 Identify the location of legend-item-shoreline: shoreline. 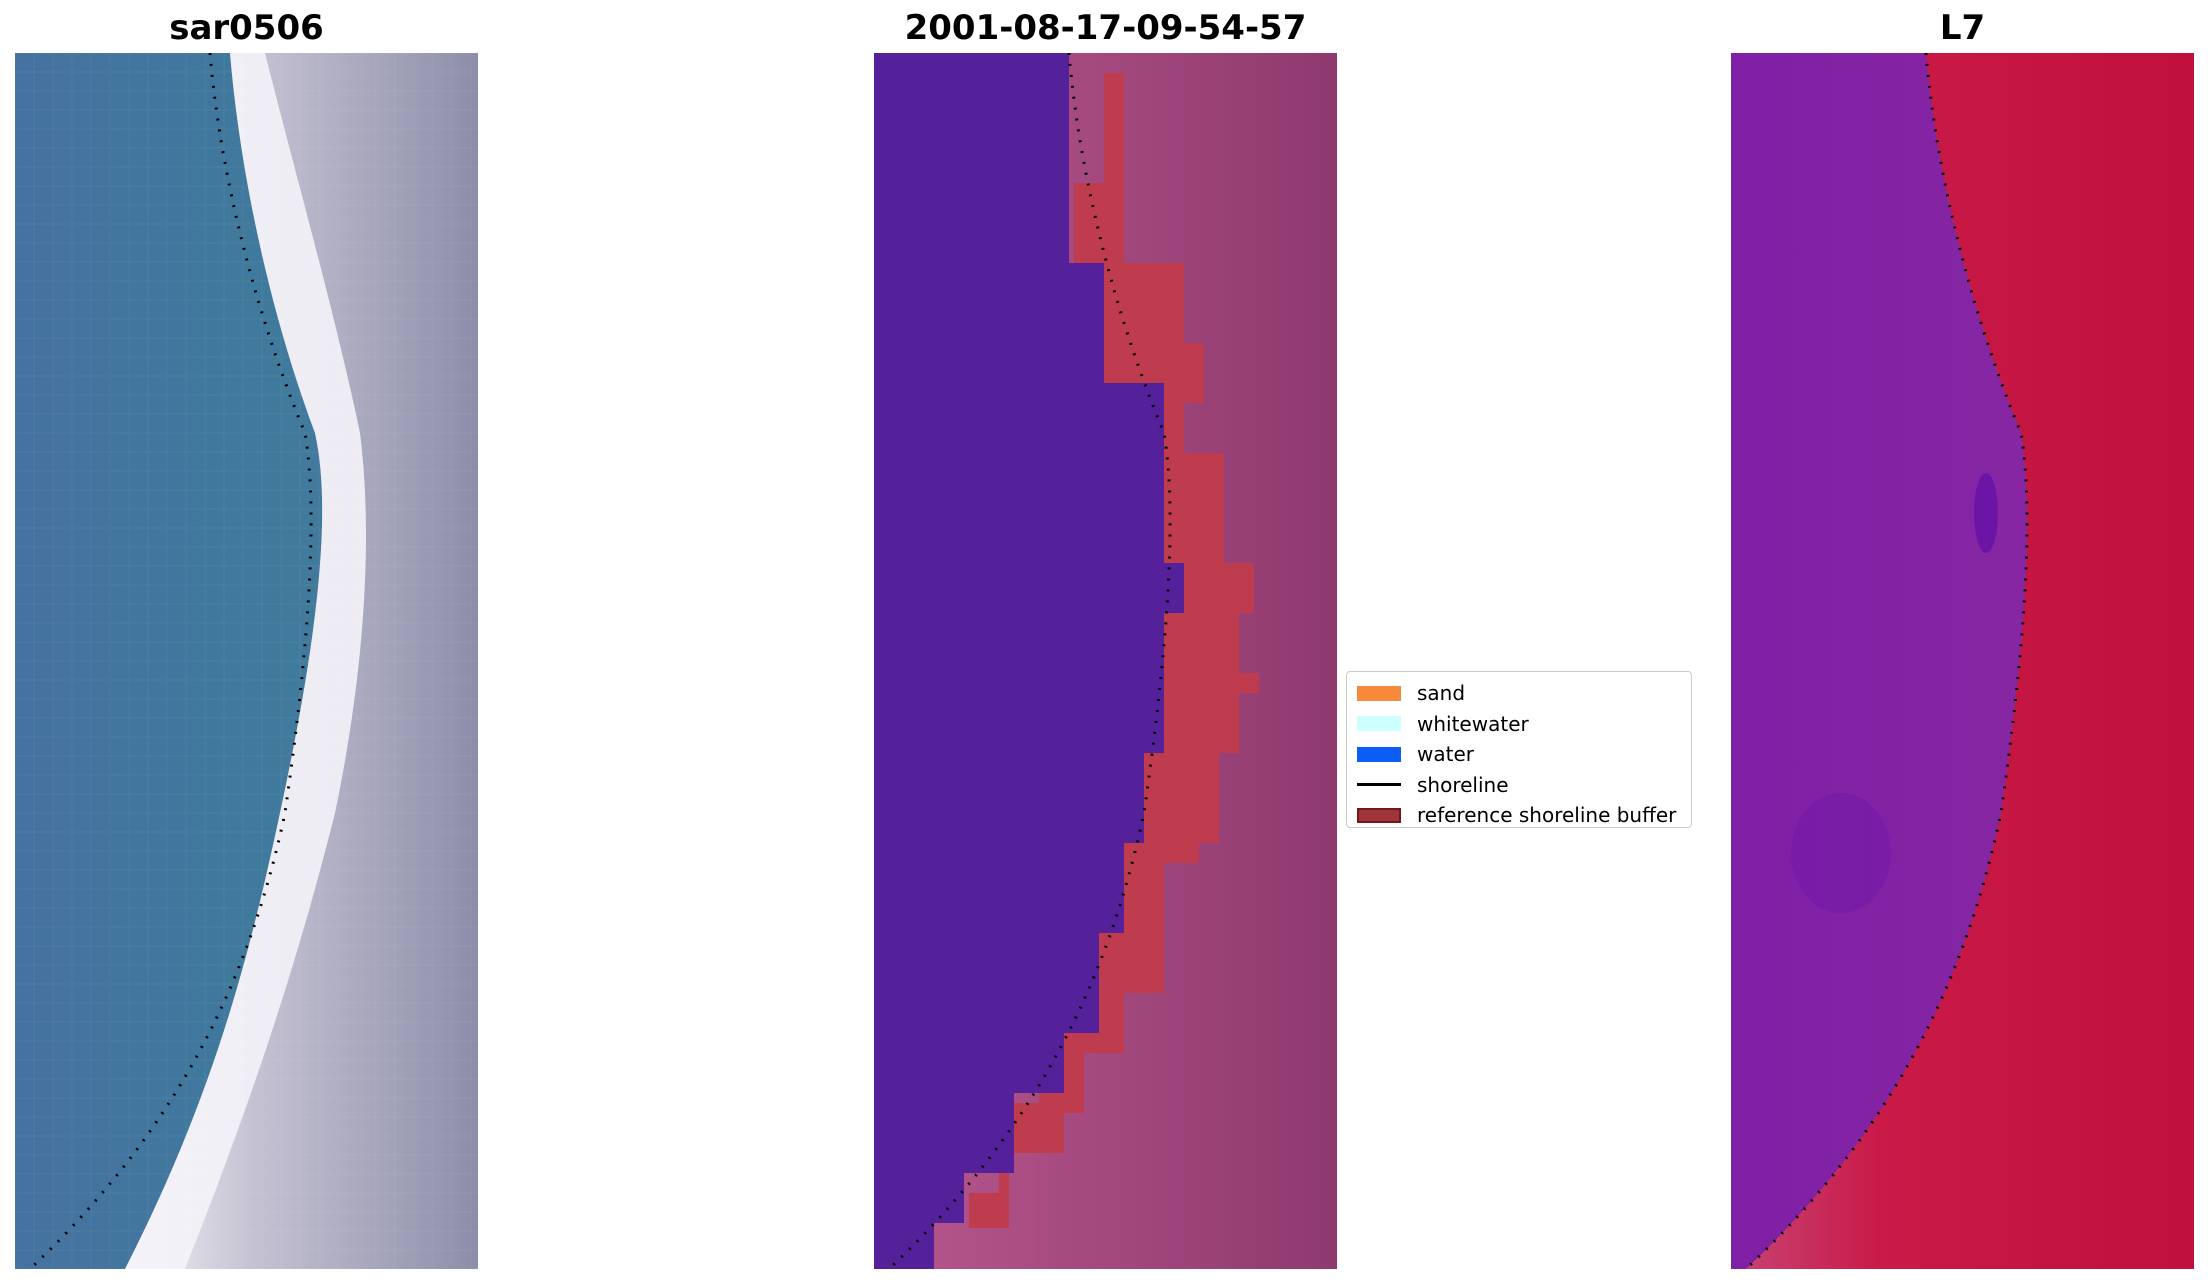
(1519, 785).